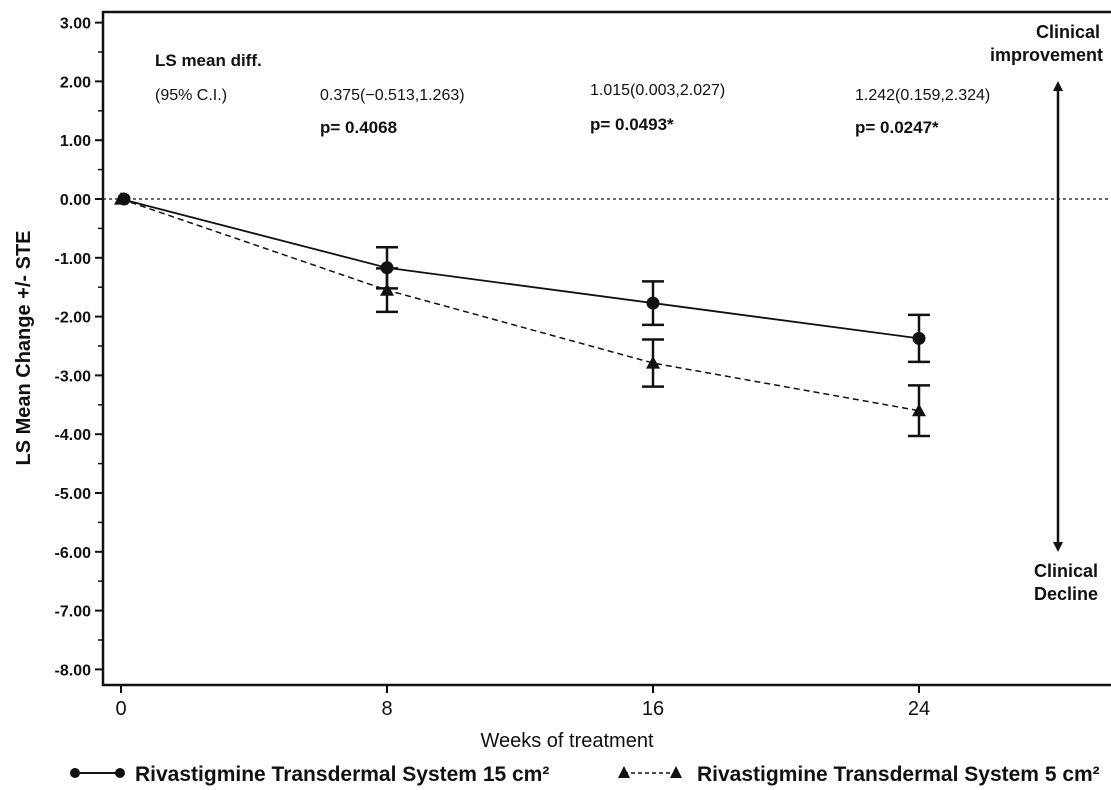 The image size is (1111, 790). What do you see at coordinates (191, 95) in the screenshot?
I see `ci-heading: (95% C.I.)` at bounding box center [191, 95].